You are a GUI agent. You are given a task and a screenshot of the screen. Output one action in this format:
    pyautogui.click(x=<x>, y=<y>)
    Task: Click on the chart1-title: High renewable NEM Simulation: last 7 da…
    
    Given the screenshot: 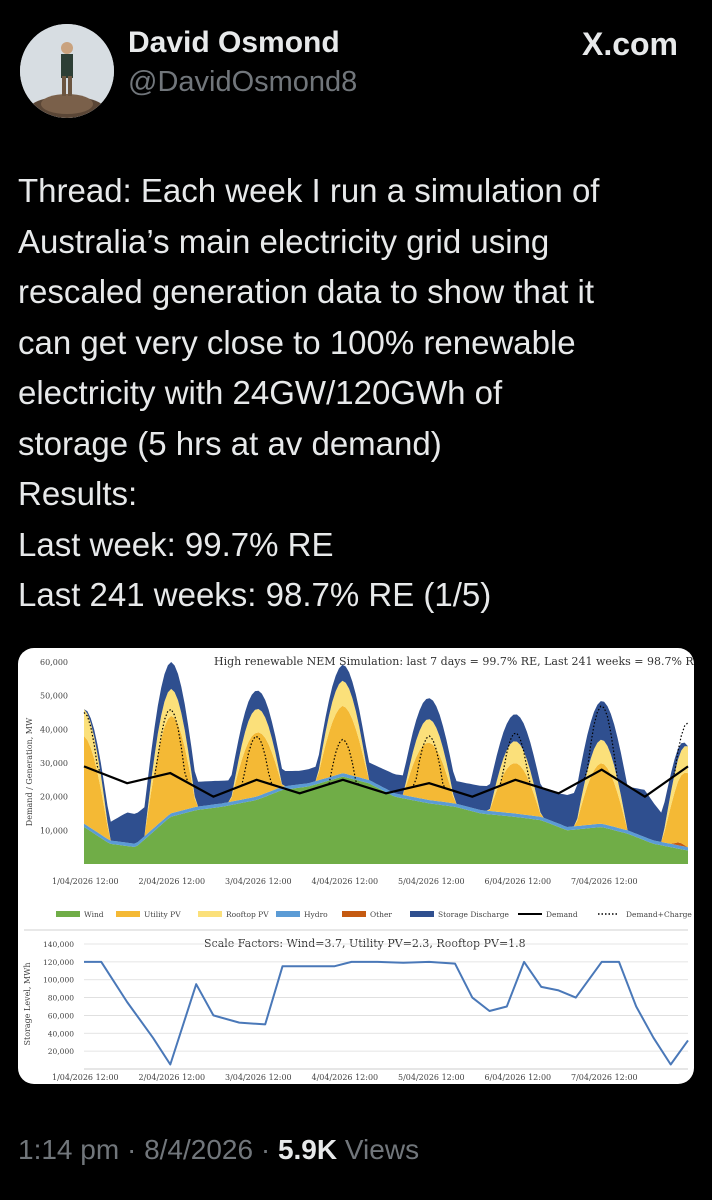 What is the action you would take?
    pyautogui.click(x=454, y=661)
    